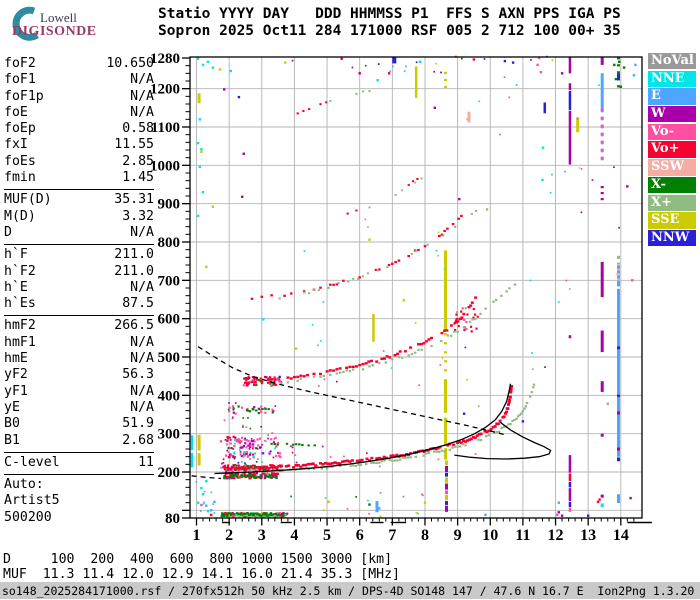 The height and width of the screenshot is (600, 700). What do you see at coordinates (138, 440) in the screenshot?
I see `param-value: 2.68` at bounding box center [138, 440].